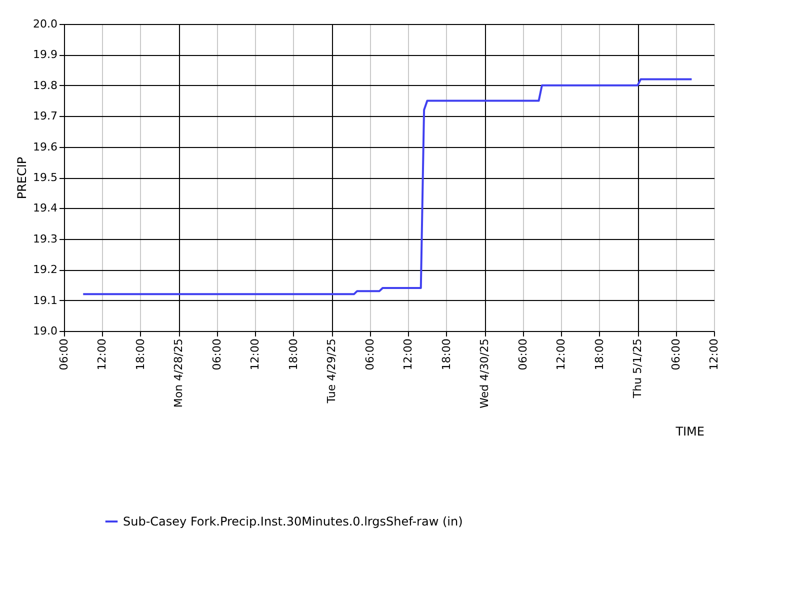 The height and width of the screenshot is (600, 800). What do you see at coordinates (293, 521) in the screenshot?
I see `legend-label: Sub-Casey Fork.Precip.Inst.30Minutes.0.lrgsShef-raw (in)` at bounding box center [293, 521].